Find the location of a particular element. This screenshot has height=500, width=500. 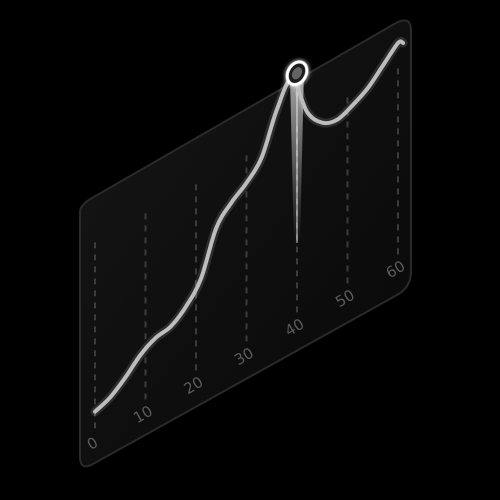

peak-marker is located at coordinates (297, 73).